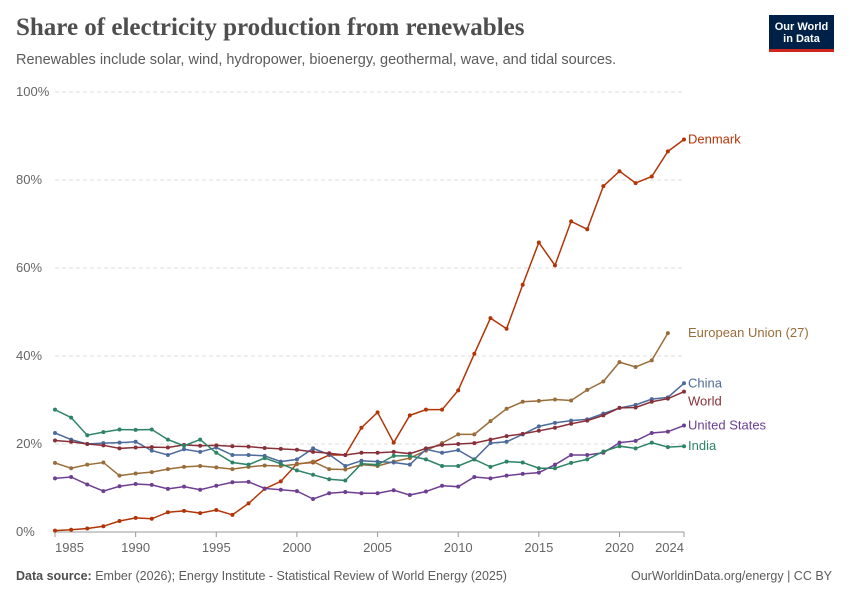 This screenshot has width=850, height=600. Describe the element at coordinates (33, 91) in the screenshot. I see `y-tick-label: 100%` at that location.